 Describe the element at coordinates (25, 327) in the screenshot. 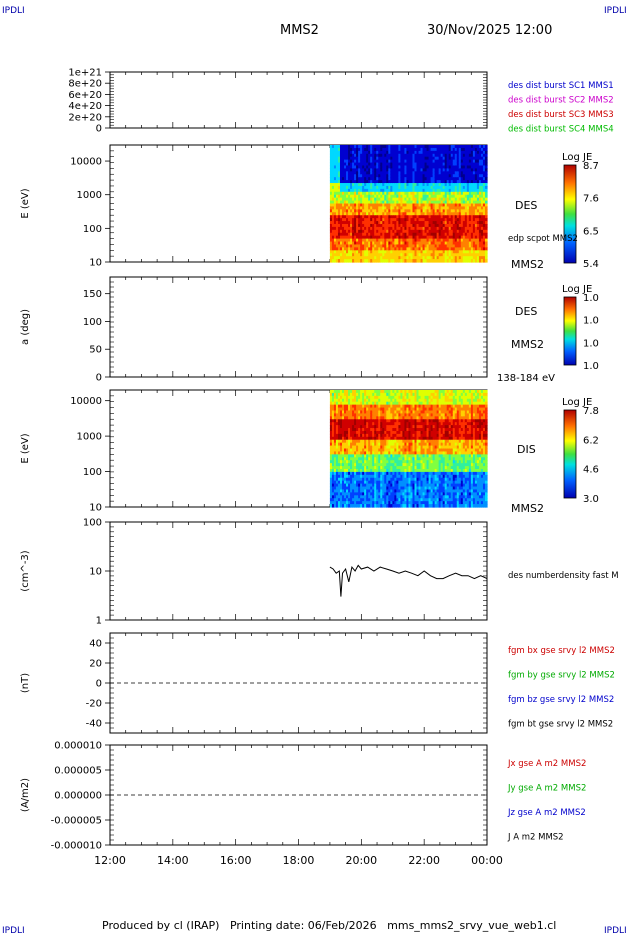

I see `y-axis-label: a (deg)` at that location.